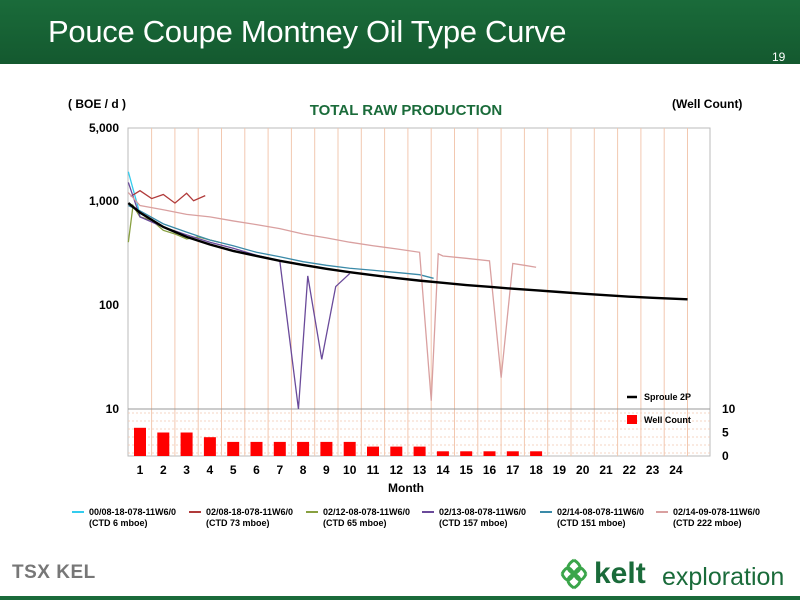 This screenshot has width=800, height=600. Describe the element at coordinates (163, 470) in the screenshot. I see `x-tick-label: 2` at that location.